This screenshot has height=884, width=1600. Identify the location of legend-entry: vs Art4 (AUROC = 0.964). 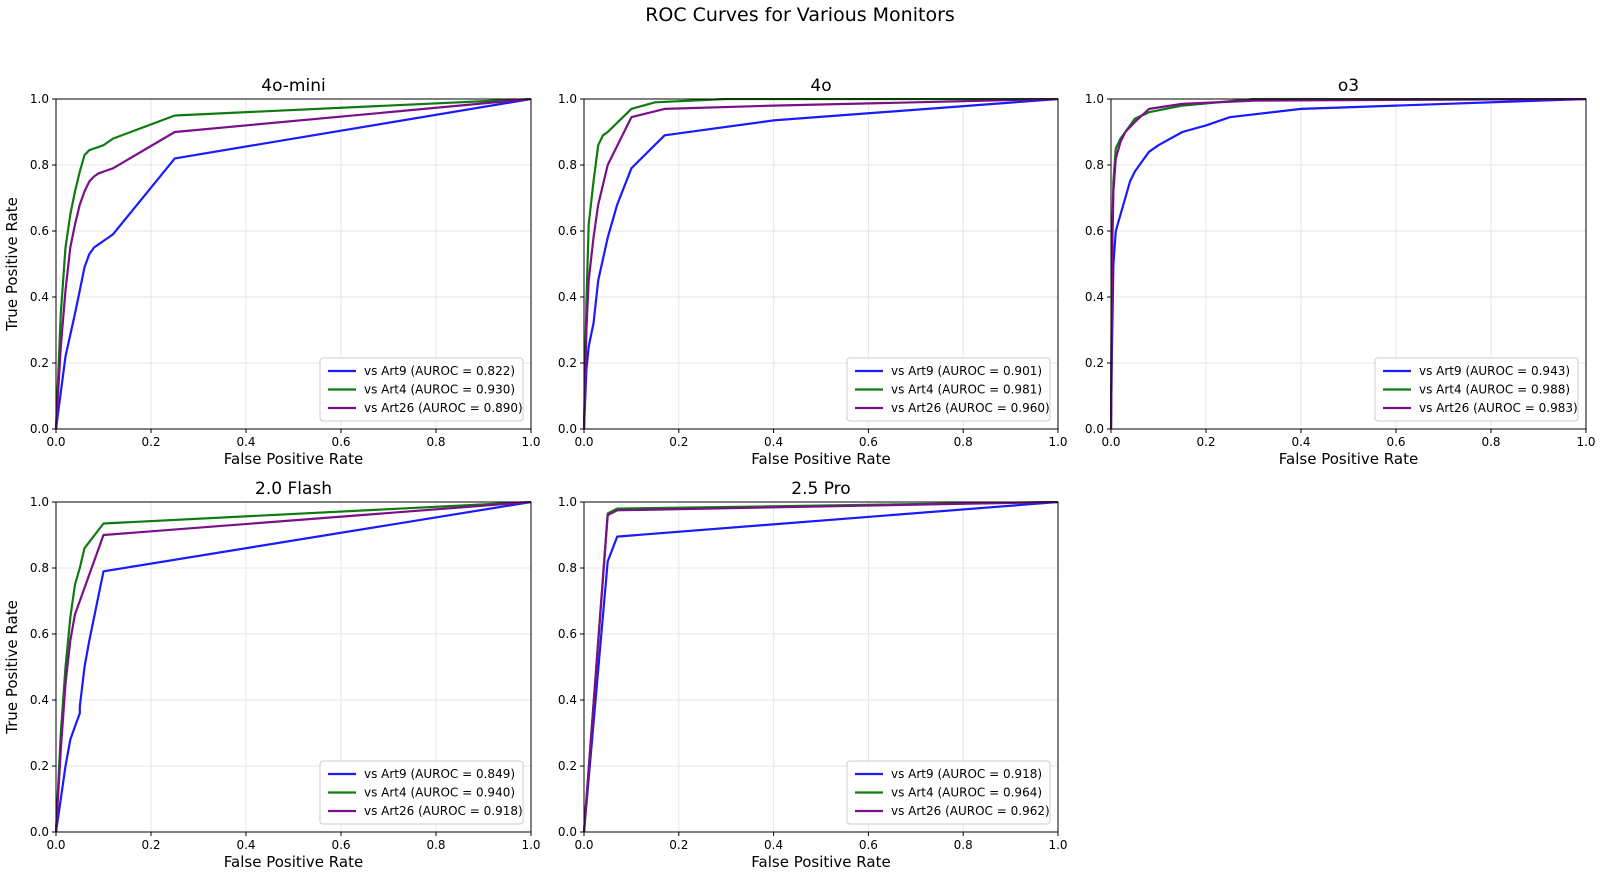
(966, 793).